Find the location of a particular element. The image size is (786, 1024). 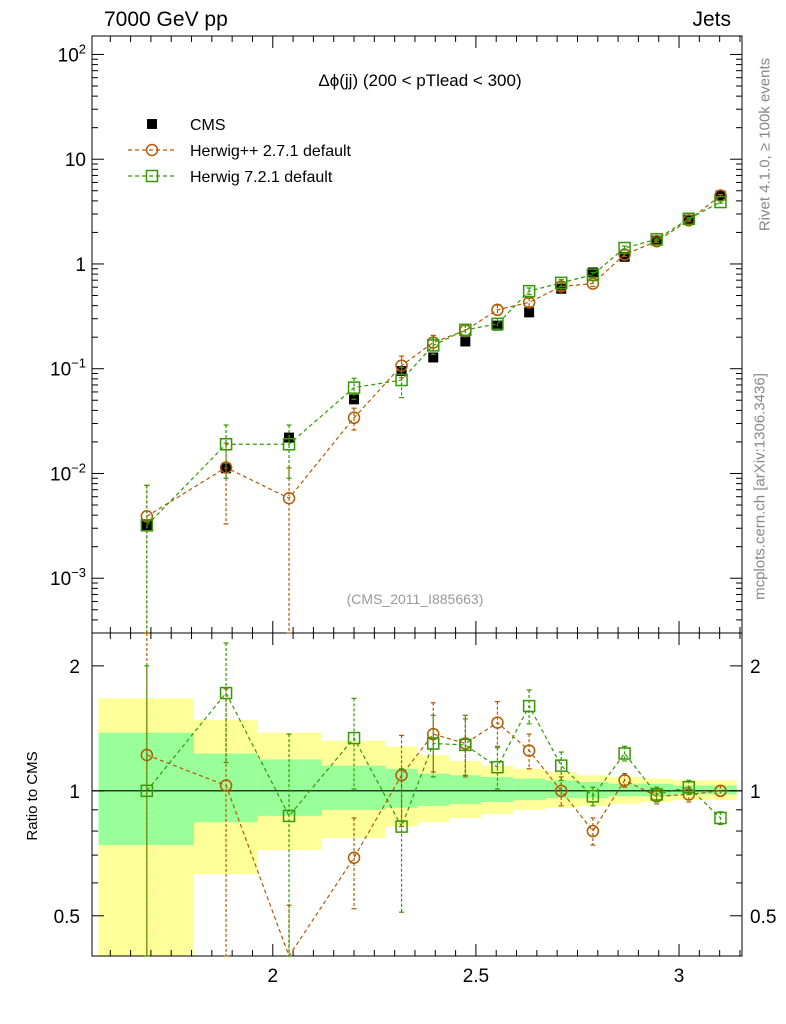

y-tick-label: 10 is located at coordinates (75, 160).